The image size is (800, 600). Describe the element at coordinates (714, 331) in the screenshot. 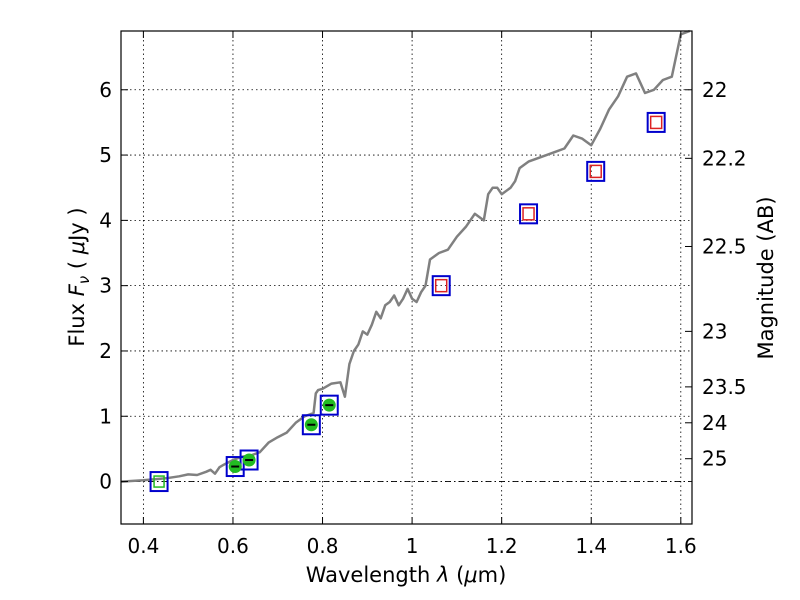

I see `right-tick-label: 23` at that location.